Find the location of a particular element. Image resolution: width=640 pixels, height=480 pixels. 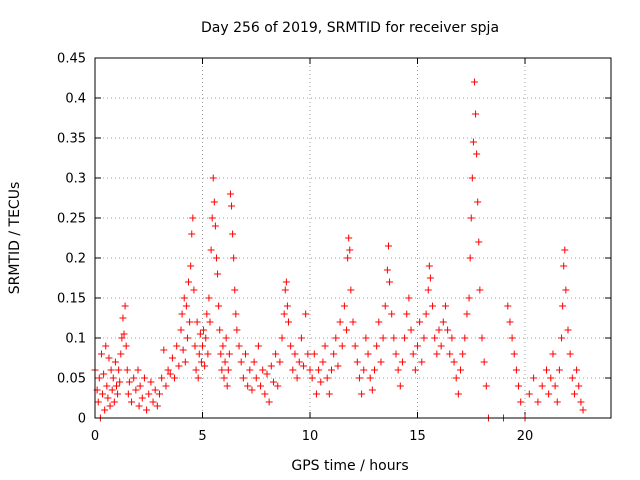

y-tick-label: 0.1 is located at coordinates (75, 339).